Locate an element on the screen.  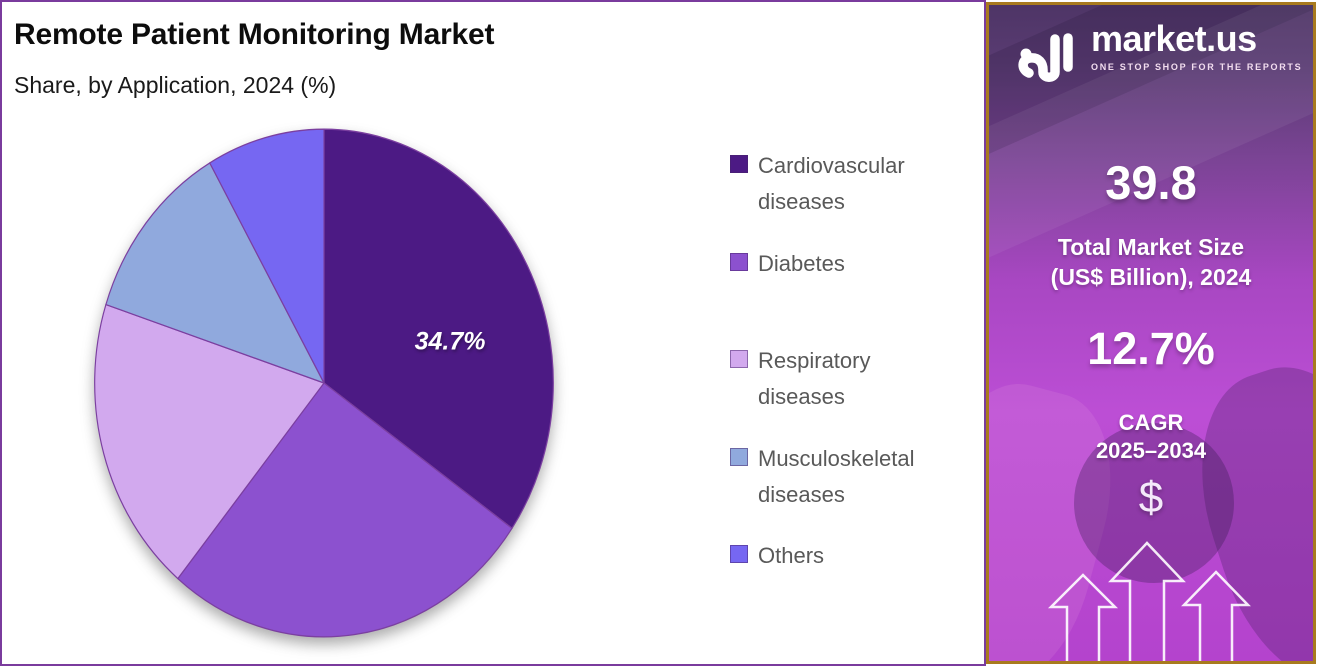
dollar-icon: $ is located at coordinates (1151, 497).